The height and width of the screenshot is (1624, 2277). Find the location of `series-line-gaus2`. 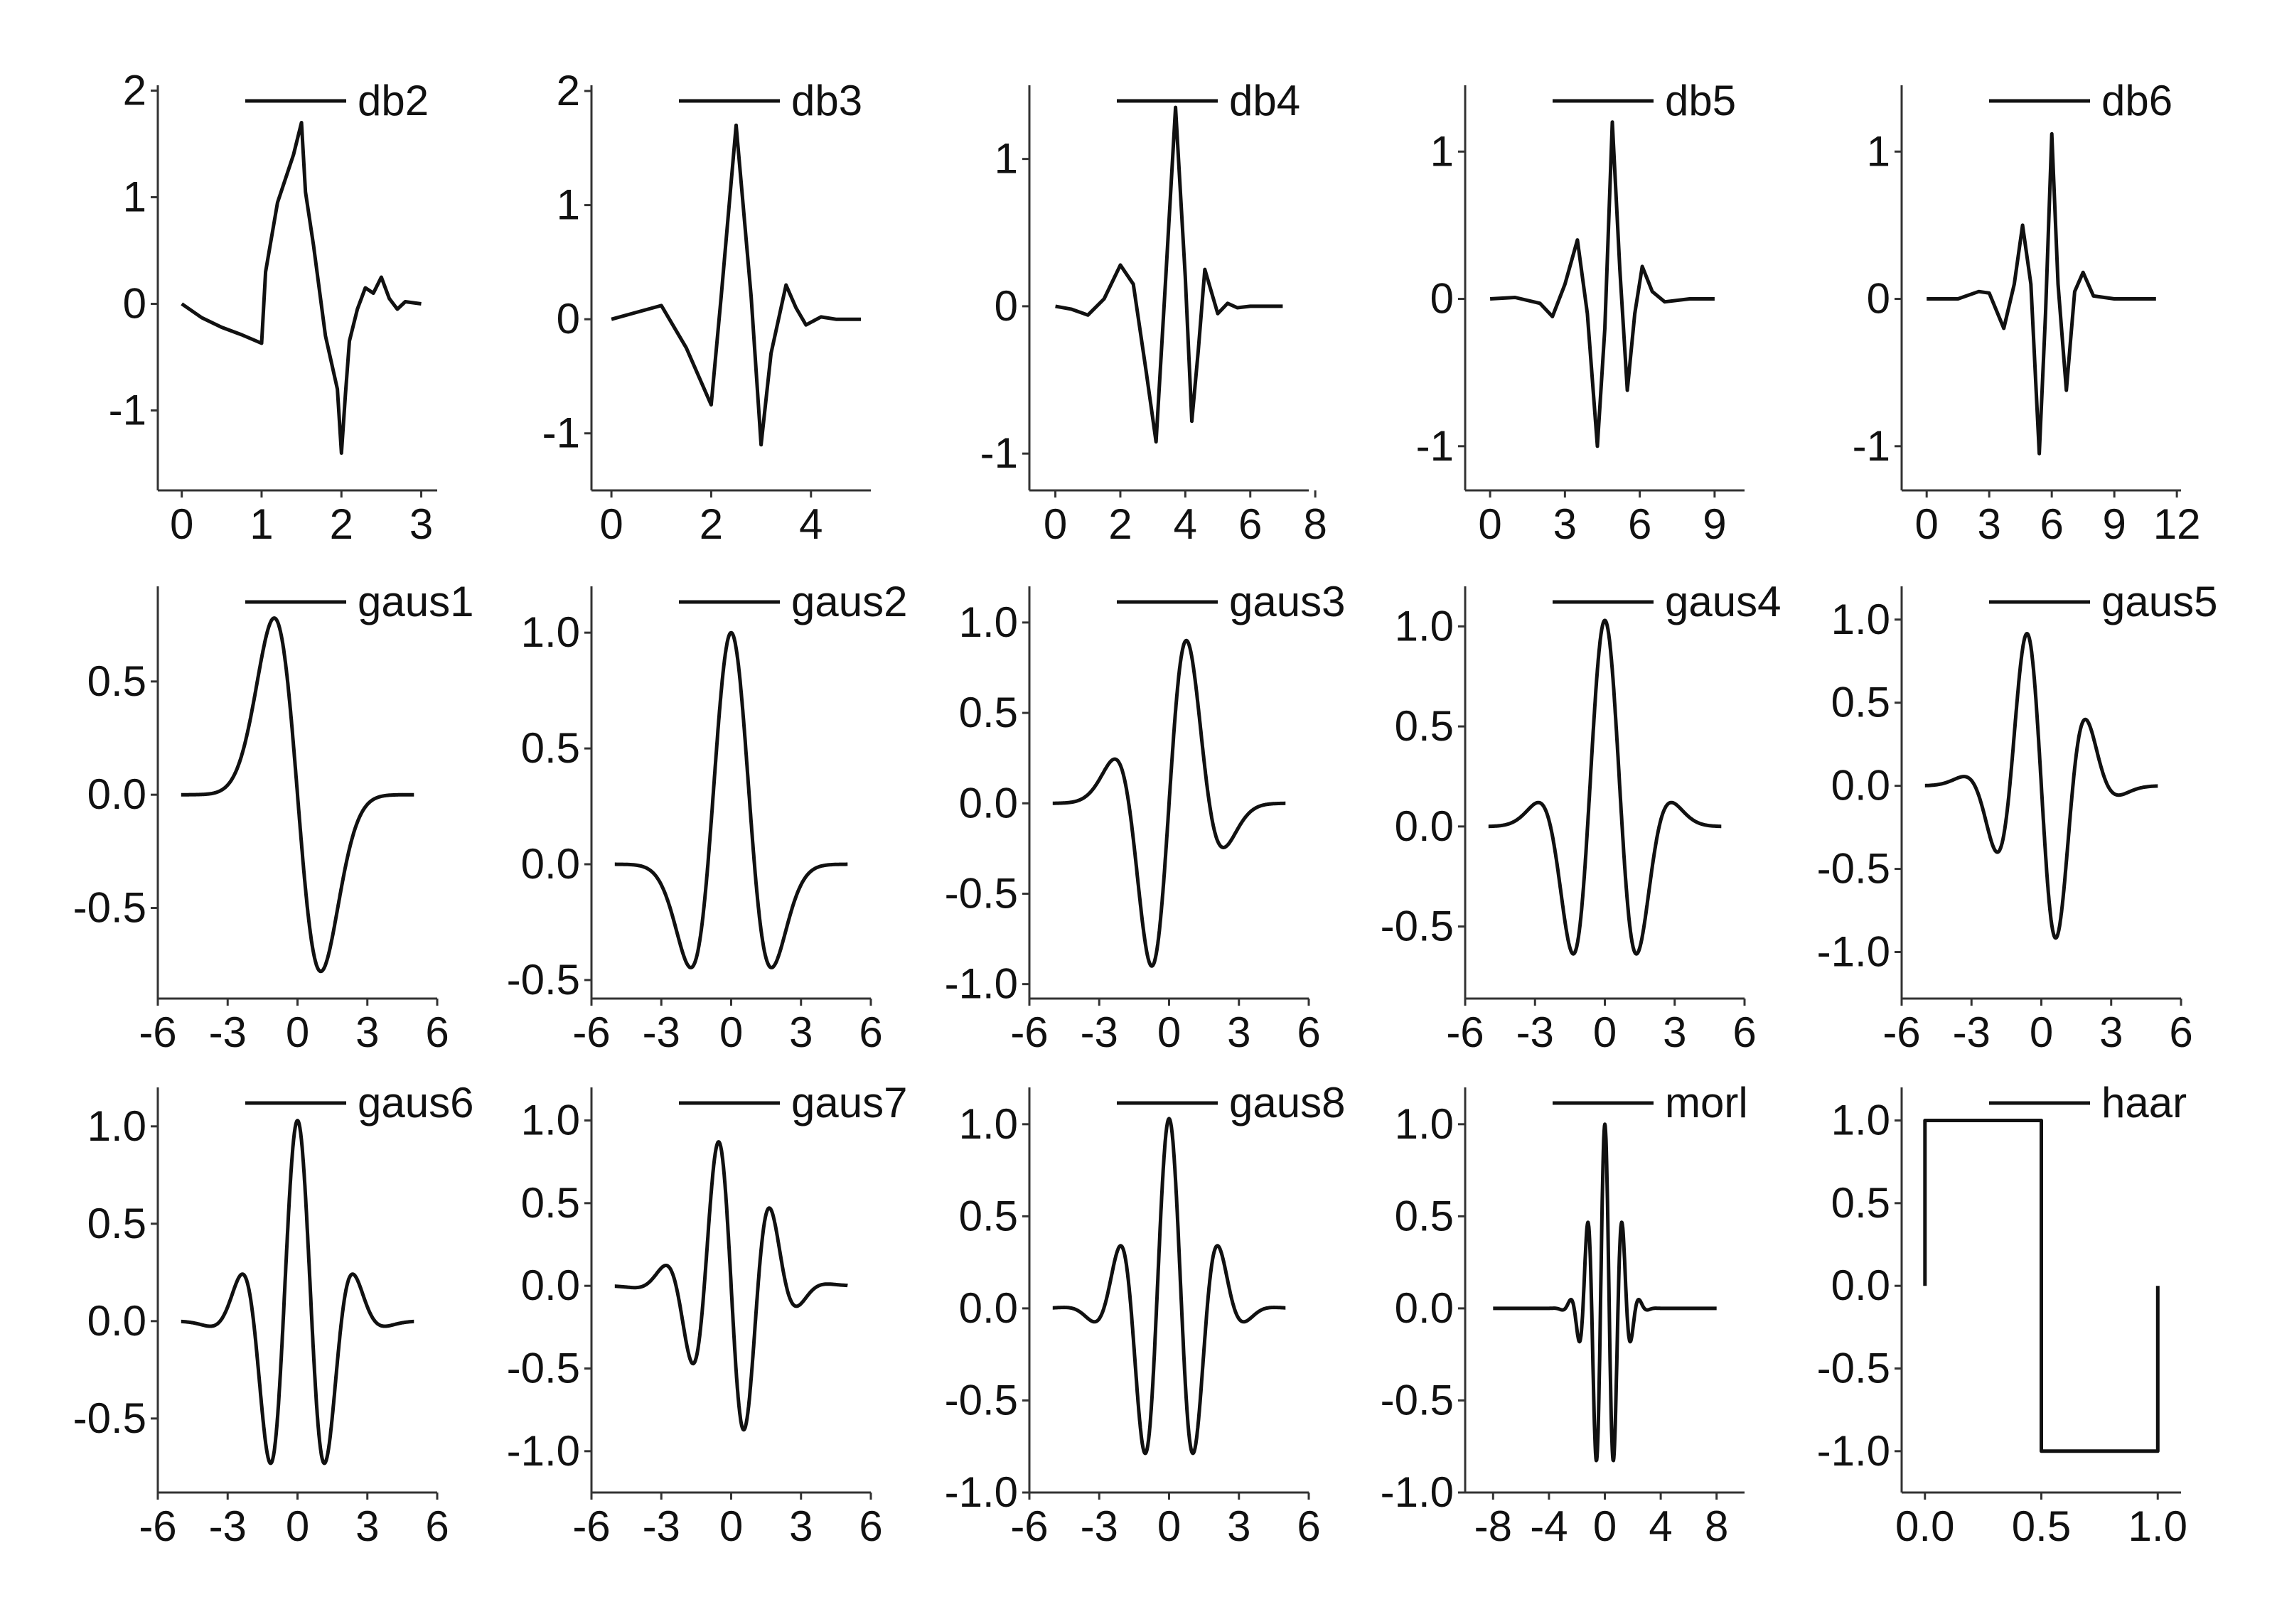

series-line-gaus2 is located at coordinates (731, 799).